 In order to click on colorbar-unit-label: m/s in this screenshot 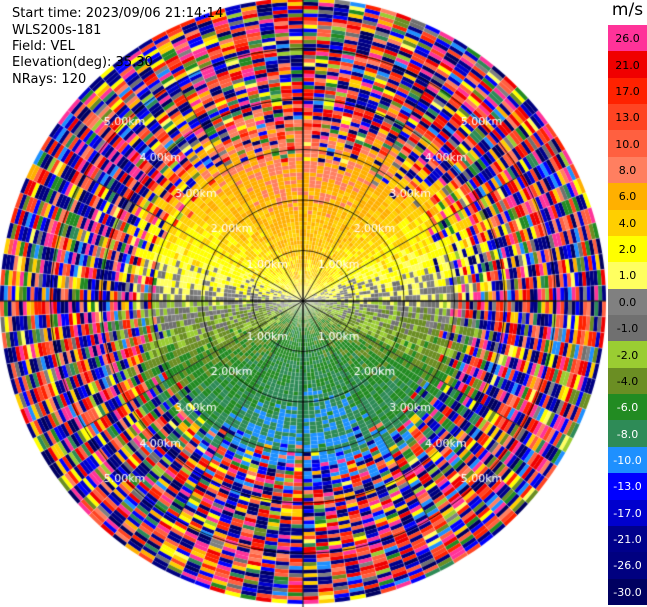, I will do `click(627, 10)`.